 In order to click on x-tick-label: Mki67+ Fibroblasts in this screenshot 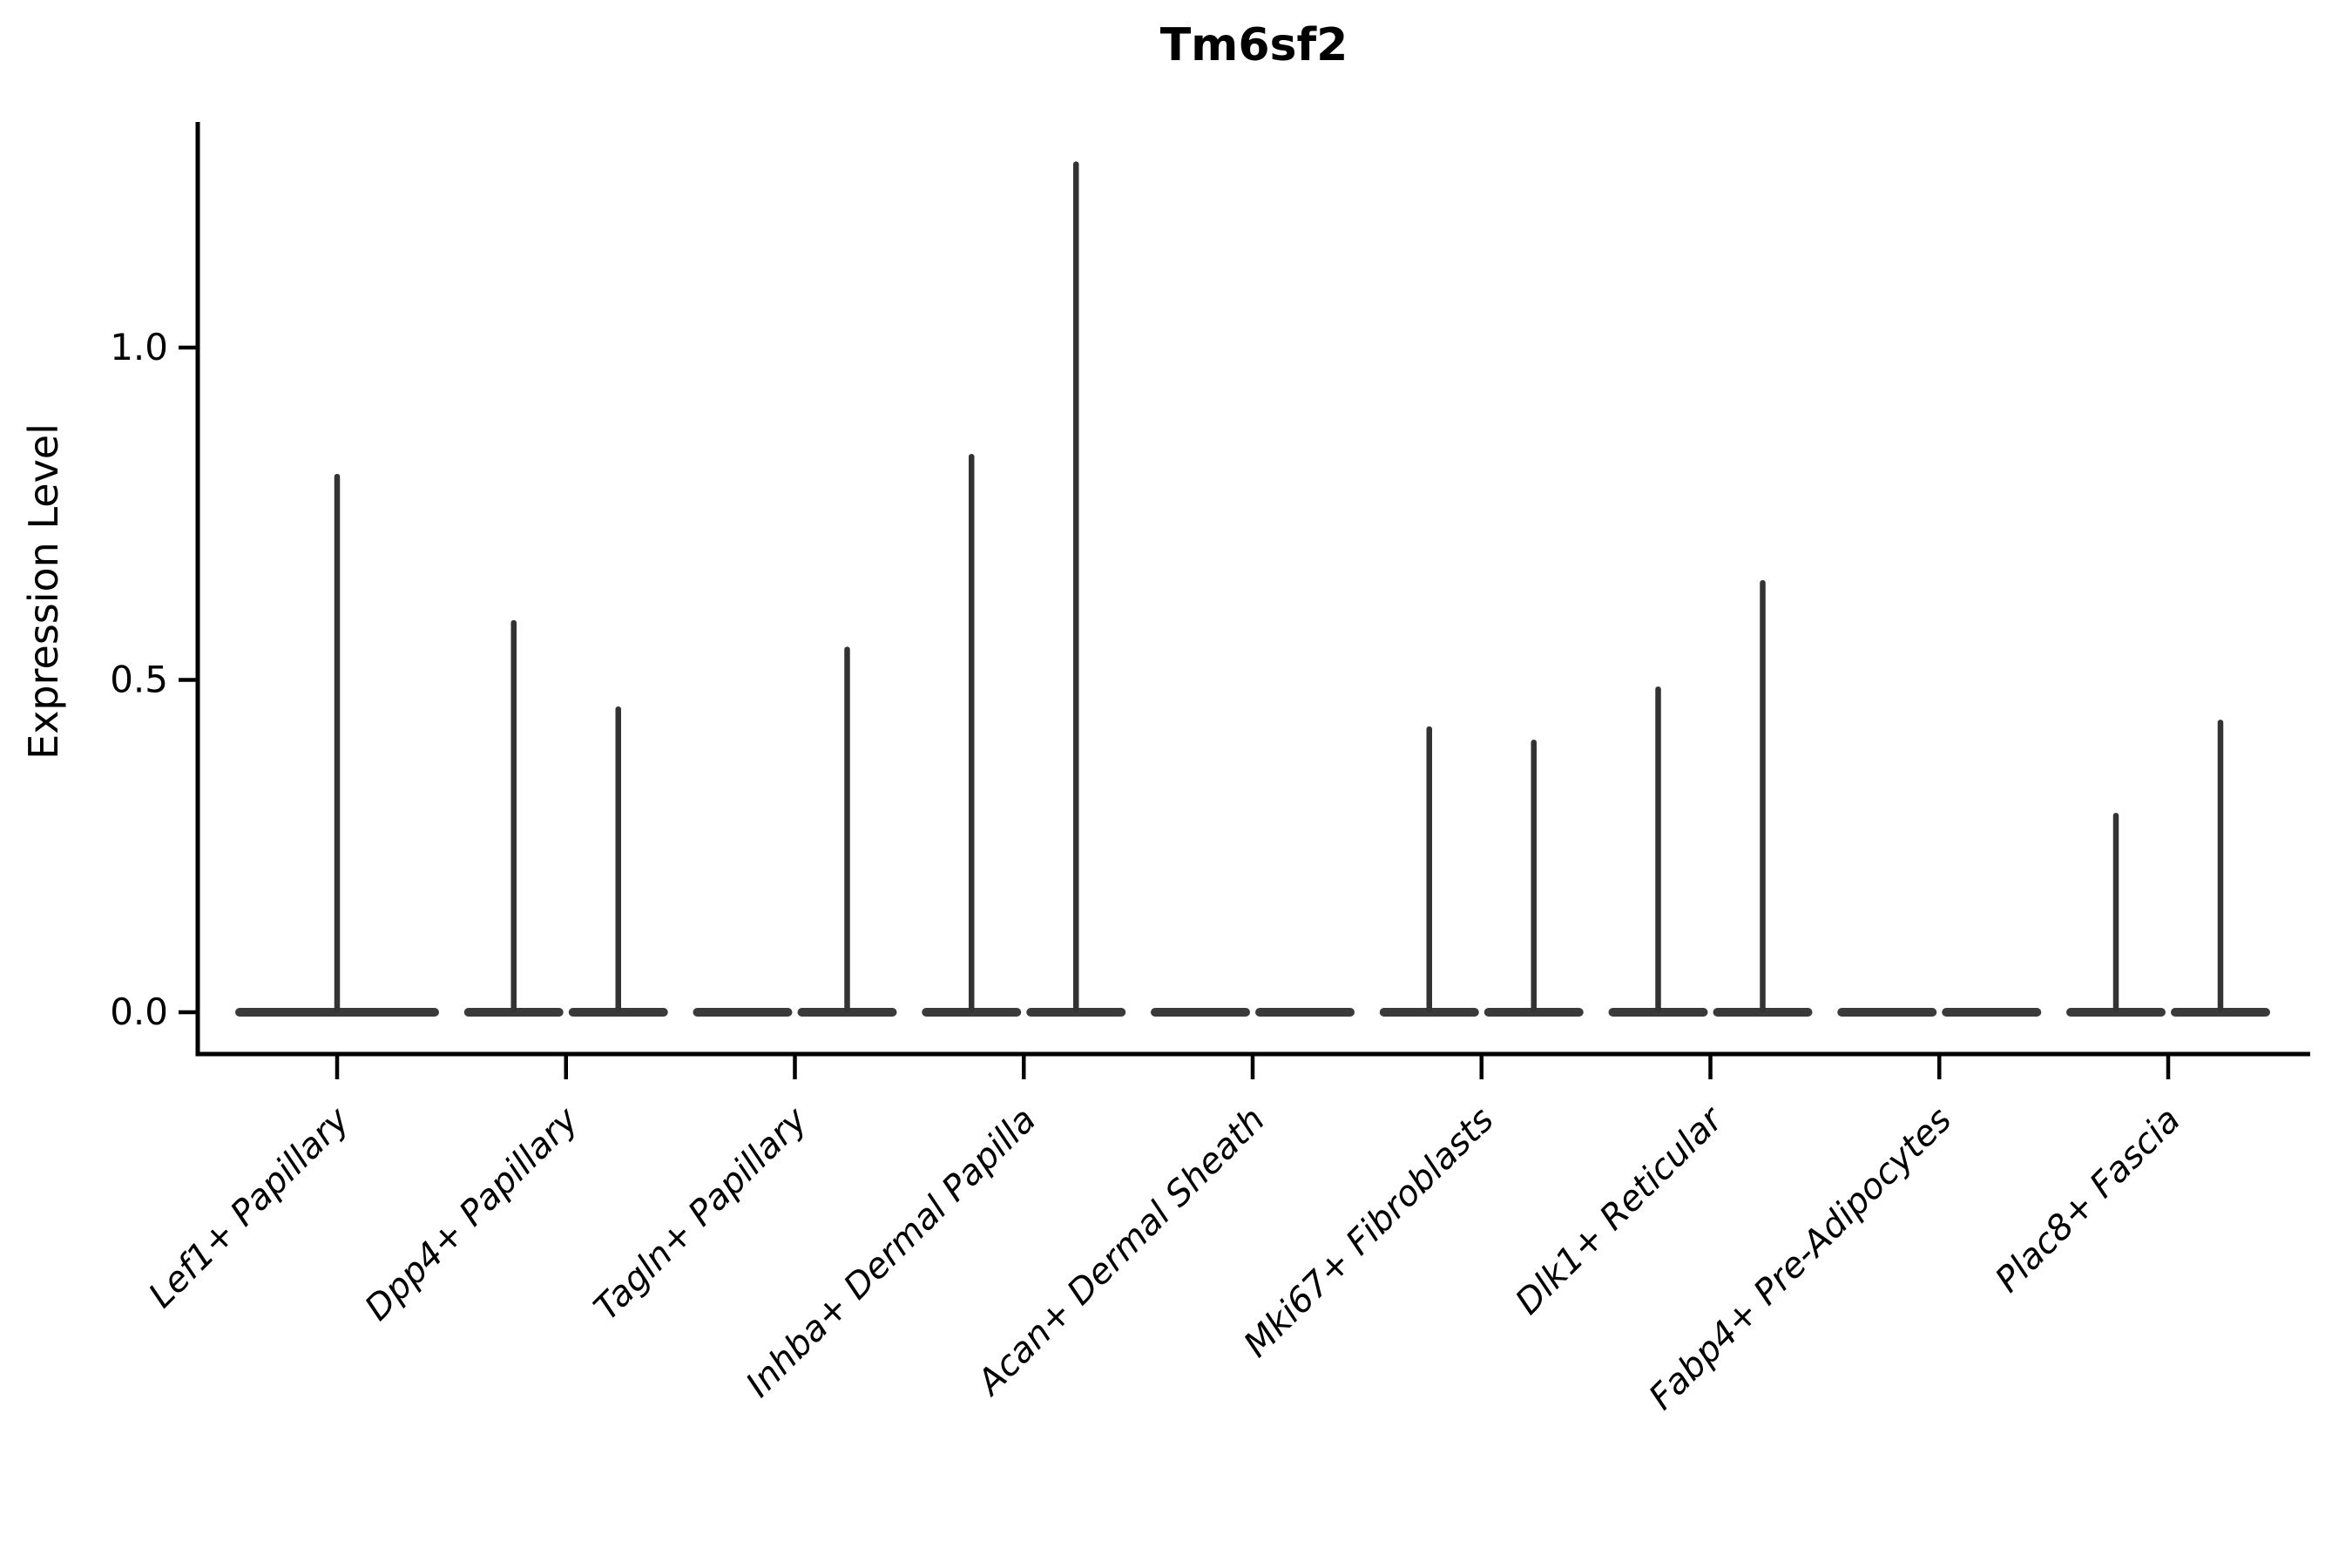, I will do `click(1369, 1233)`.